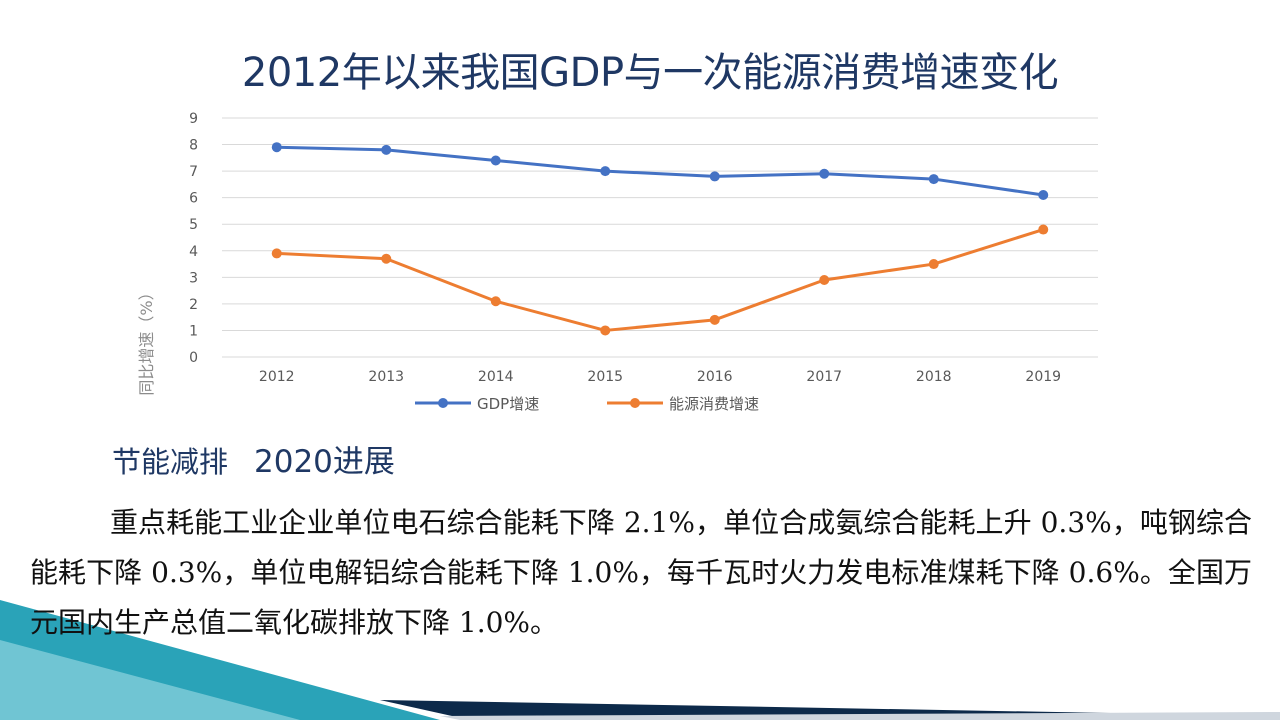  I want to click on x-tick-label: 2014, so click(496, 377).